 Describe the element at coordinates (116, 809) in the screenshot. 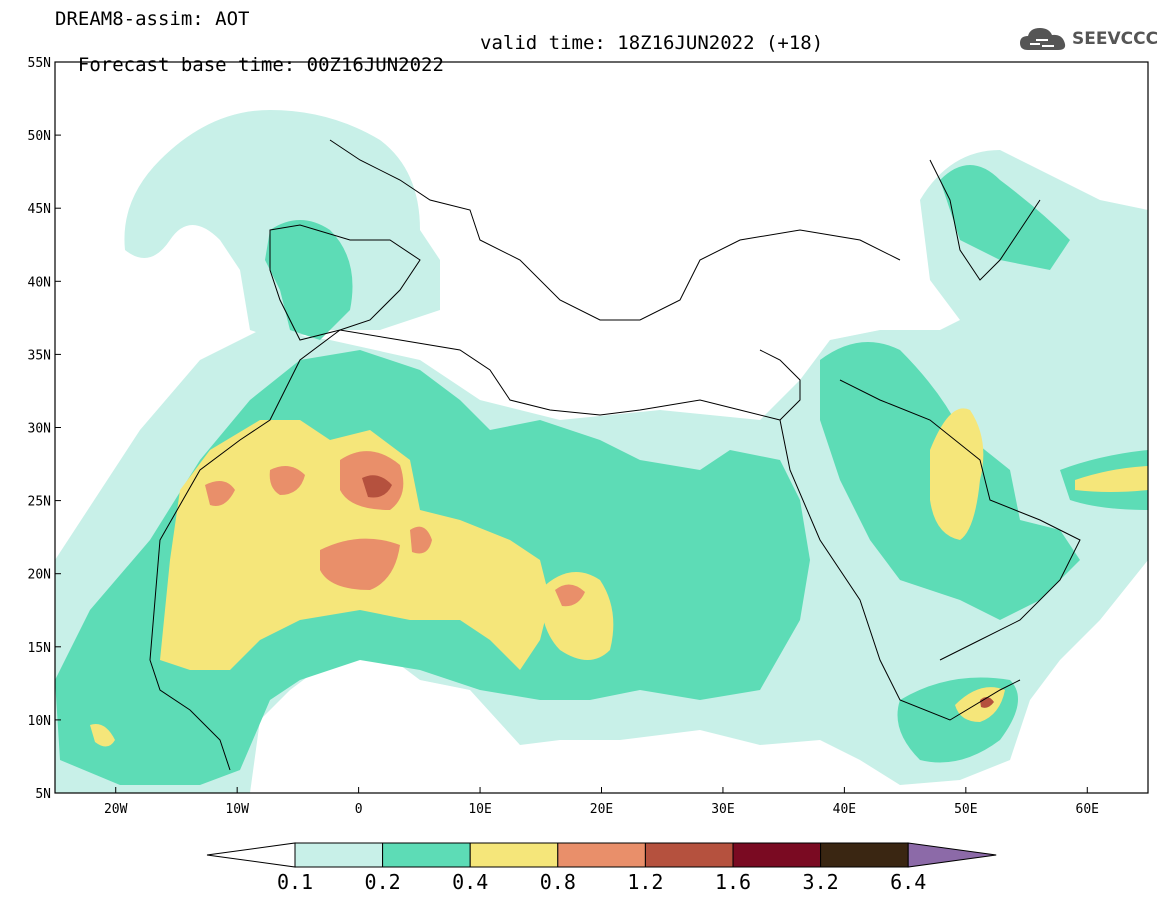

I see `lon-label: 20W` at that location.